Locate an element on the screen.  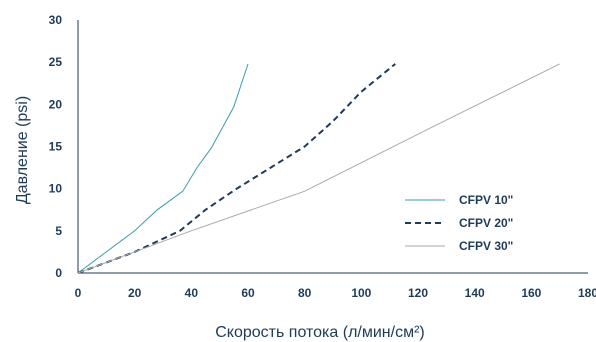
y-tick-label: 5 is located at coordinates (58, 231).